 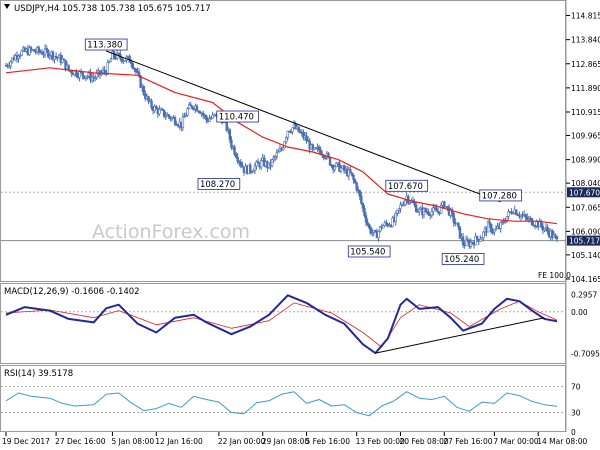 I want to click on price-tick-label: 105.140, so click(x=585, y=255).